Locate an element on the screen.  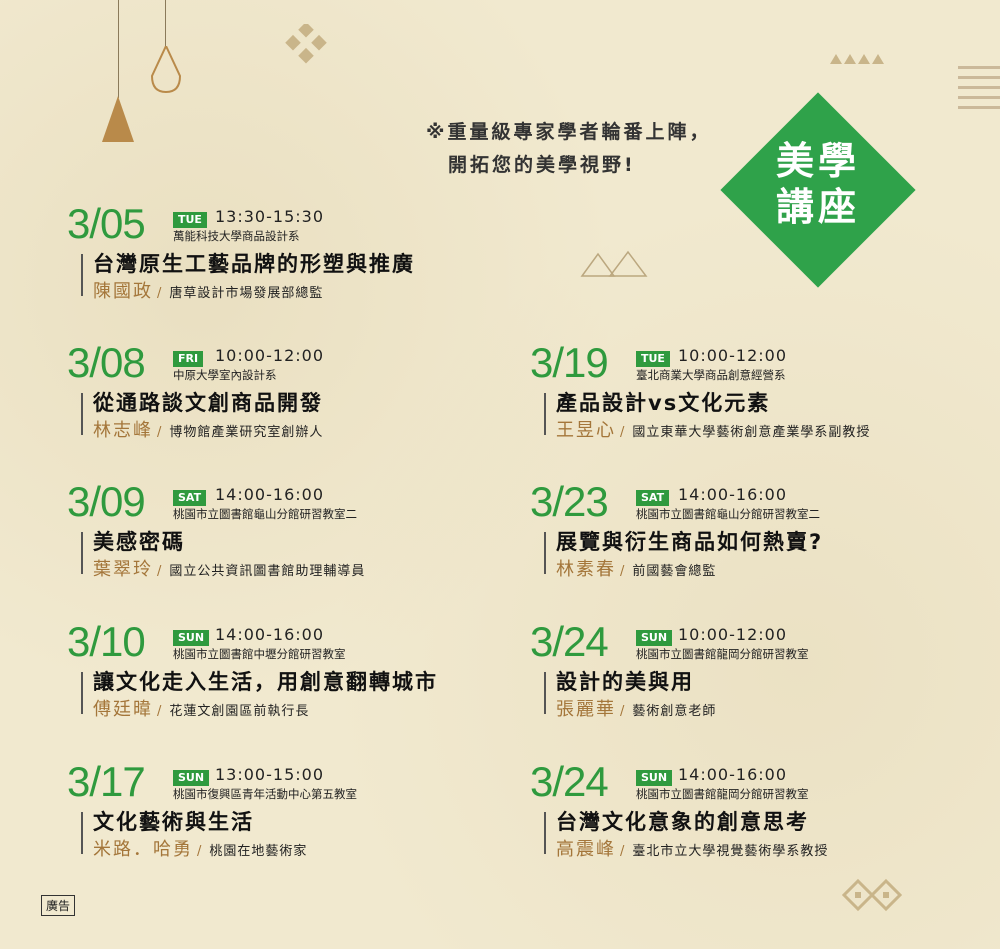
event-date: 3/23 is located at coordinates (569, 501).